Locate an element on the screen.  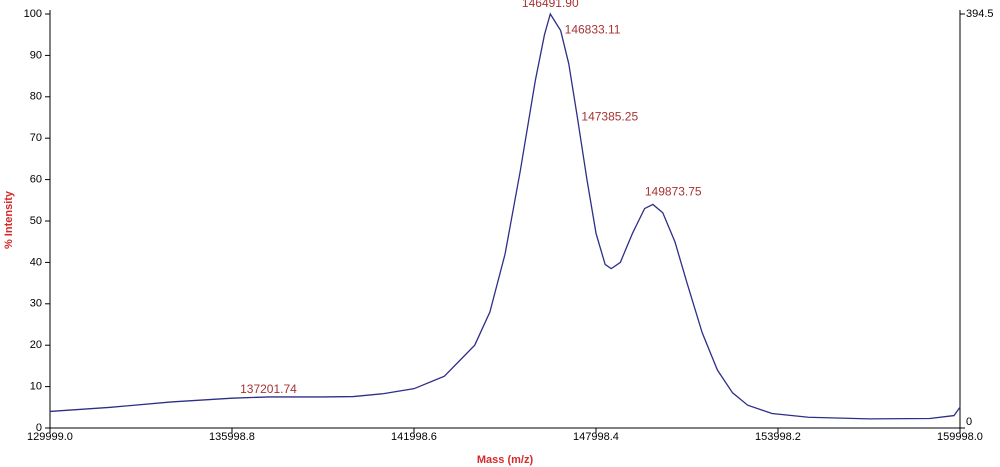
y2-tick-label: 394.5 is located at coordinates (980, 14).